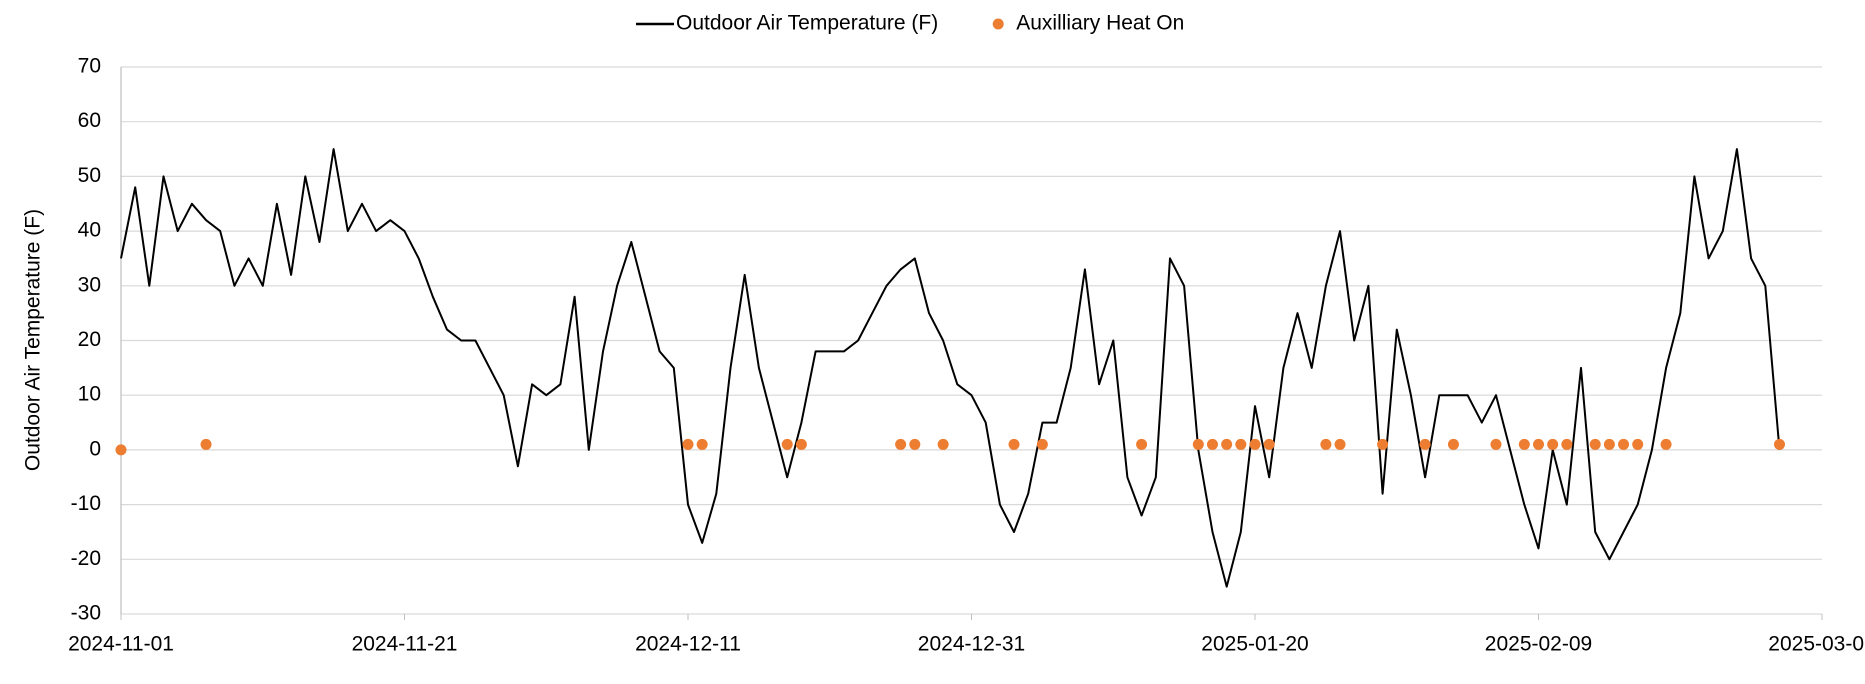 This screenshot has height=684, width=1865. Describe the element at coordinates (1538, 644) in the screenshot. I see `x-tick-label: 2025-02-09` at that location.